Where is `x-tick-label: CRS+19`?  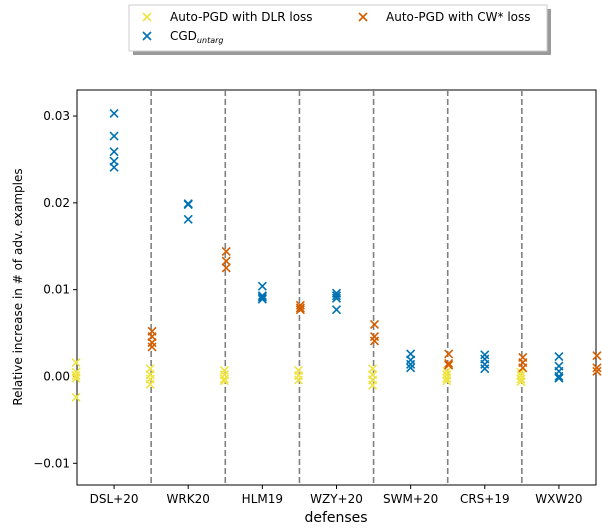 x-tick-label: CRS+19 is located at coordinates (485, 499).